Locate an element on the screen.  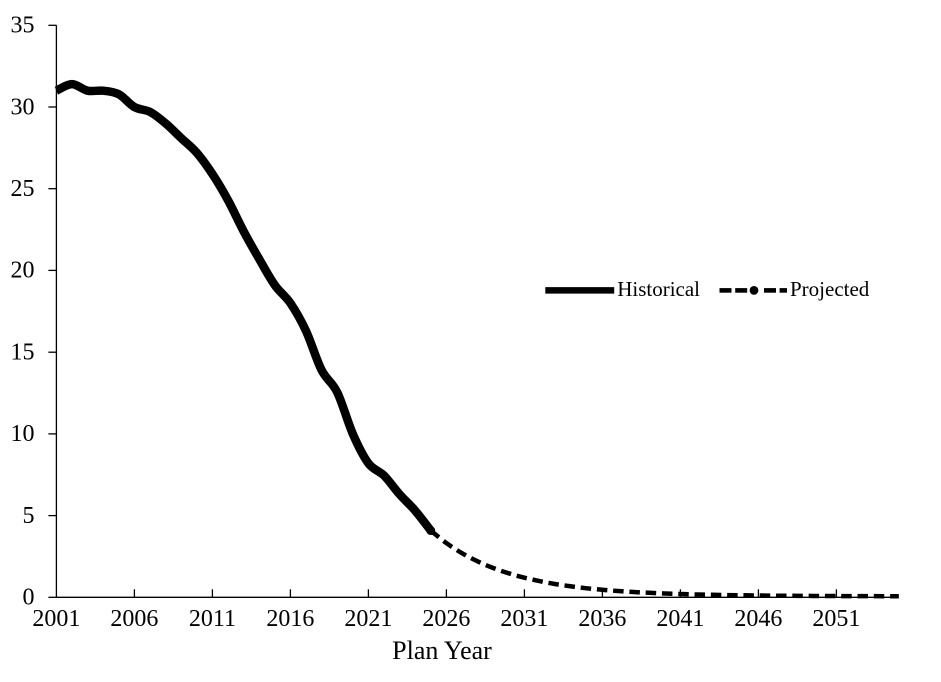
svg-text: 30 is located at coordinates (23, 107).